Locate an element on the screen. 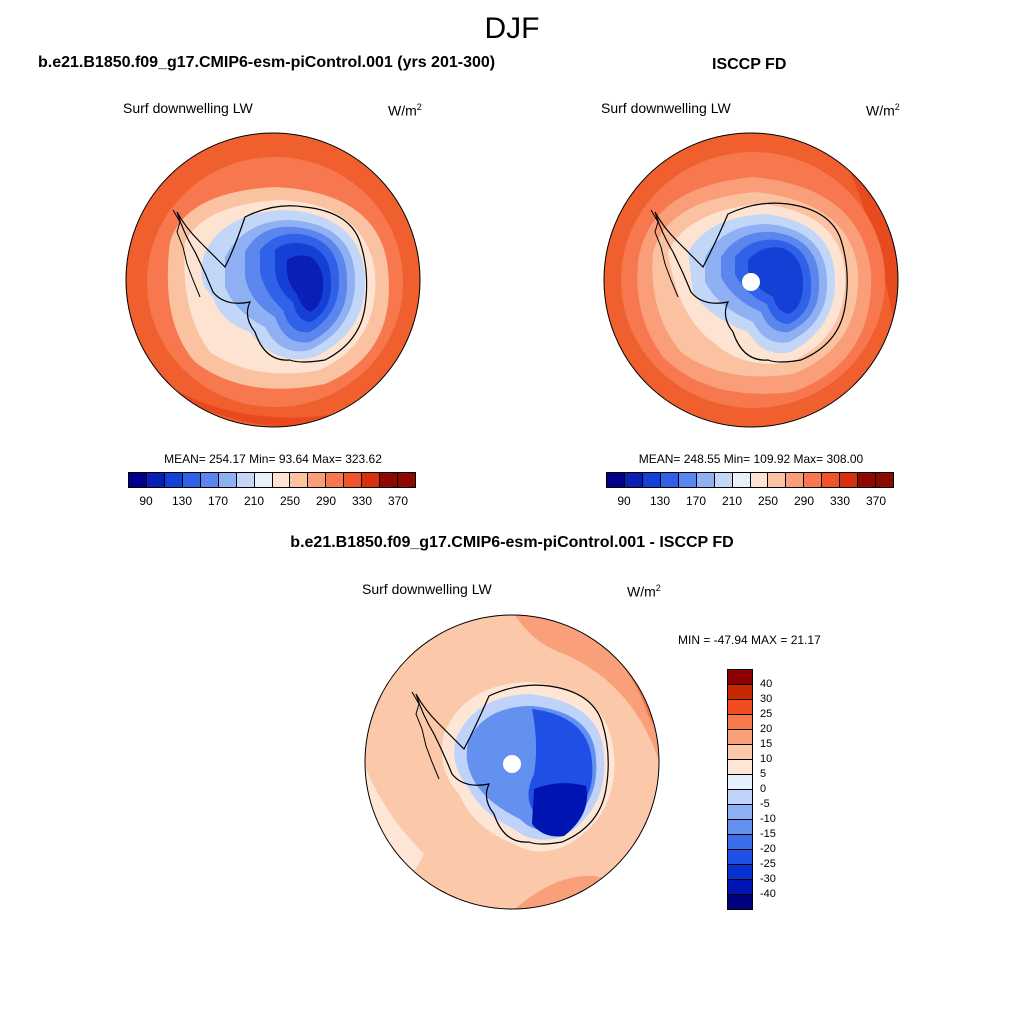 The width and height of the screenshot is (1024, 1024). diff-tick: -25 is located at coordinates (768, 864).